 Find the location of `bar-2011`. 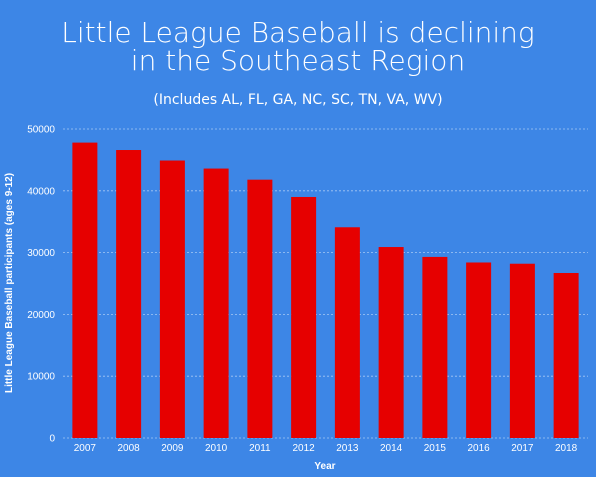

bar-2011 is located at coordinates (260, 308).